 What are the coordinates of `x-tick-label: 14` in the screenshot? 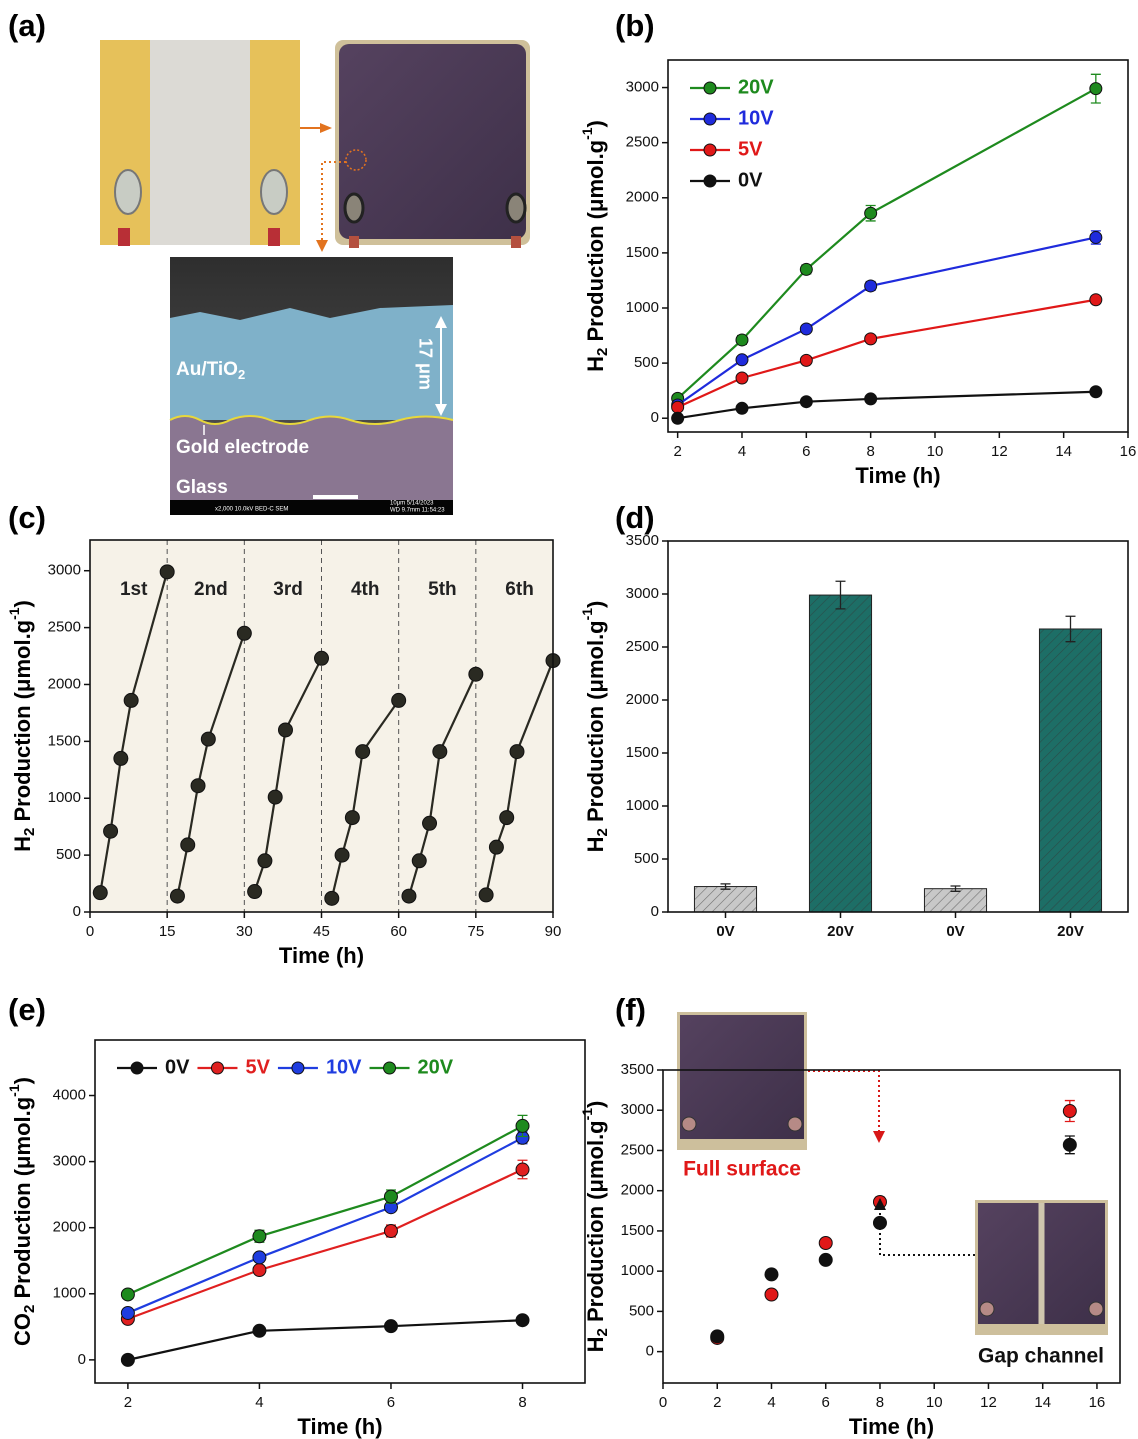 It's located at (1042, 1402).